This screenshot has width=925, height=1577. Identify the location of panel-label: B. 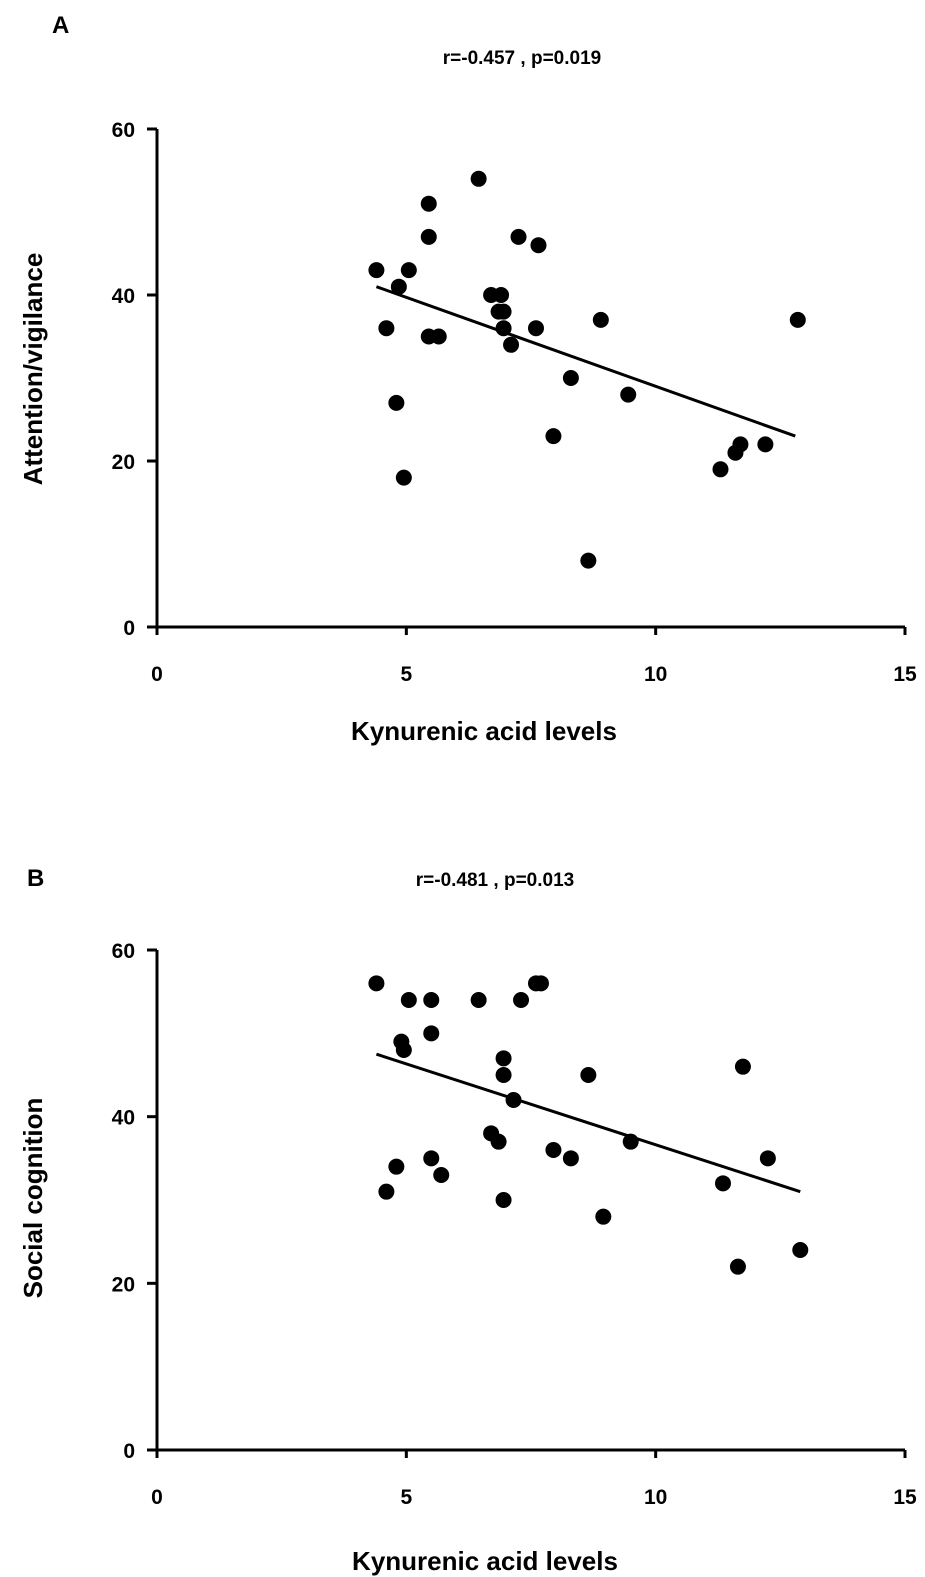
(35, 878).